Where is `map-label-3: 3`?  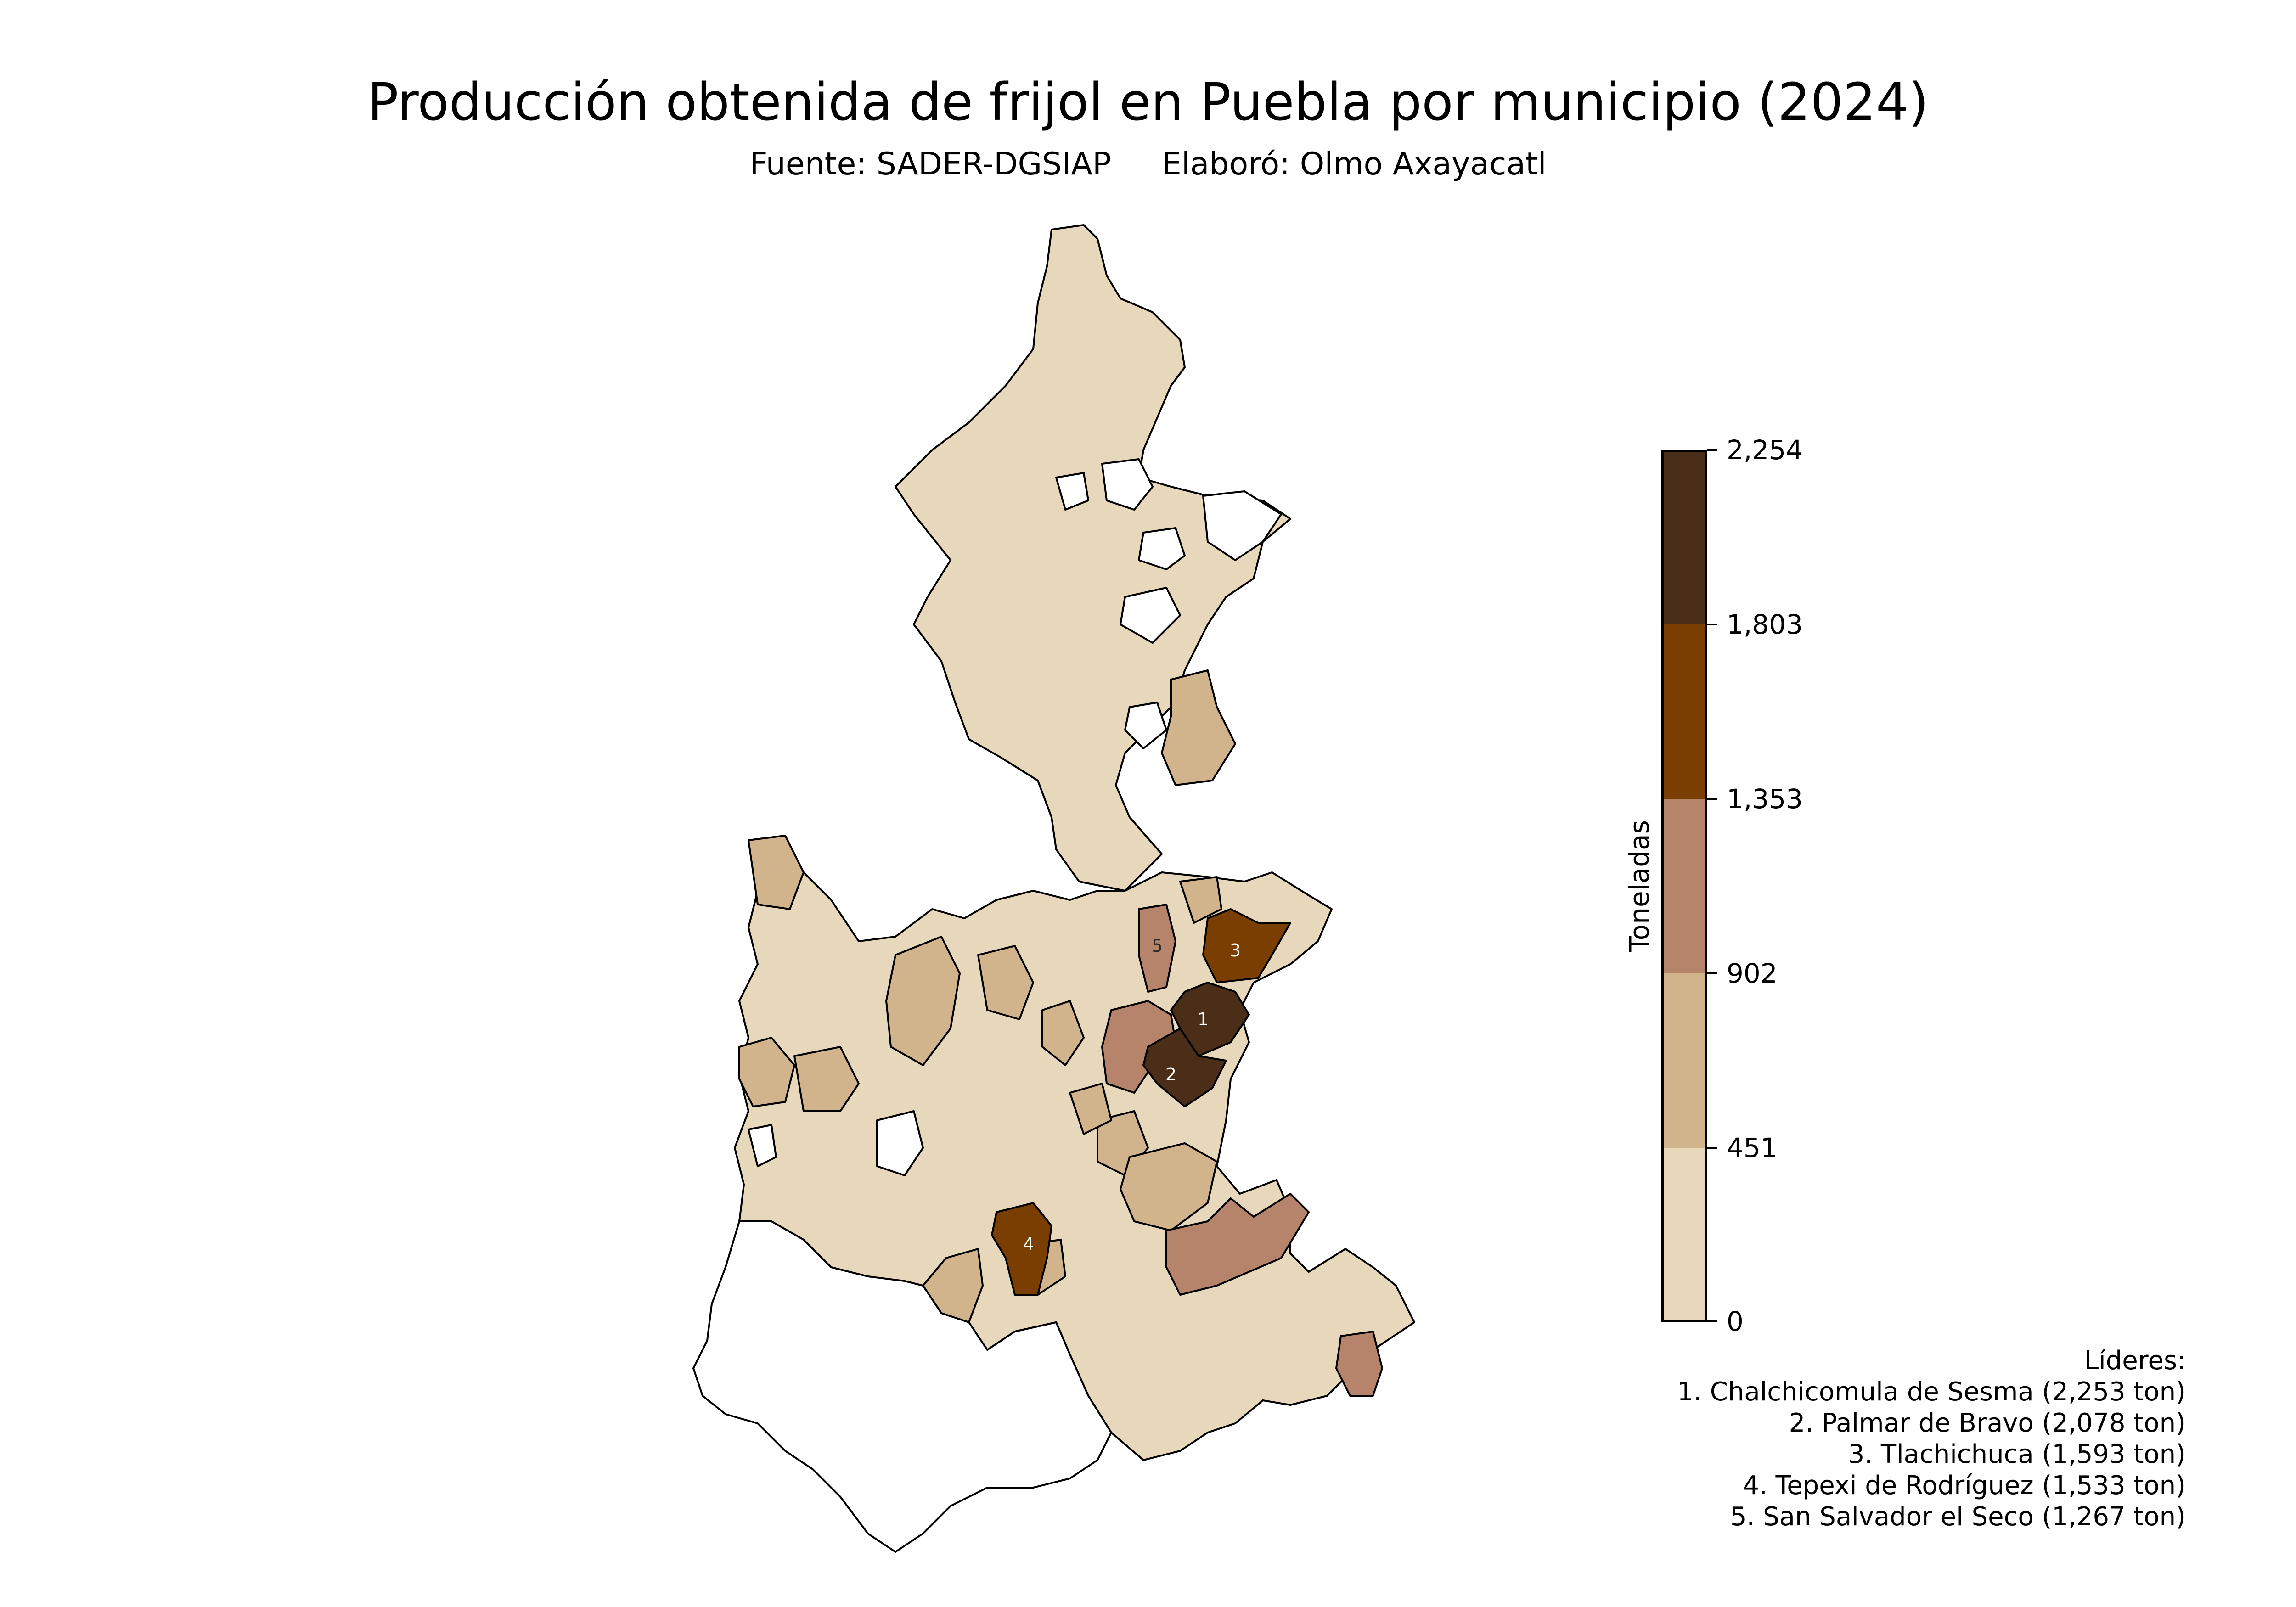
map-label-3: 3 is located at coordinates (1235, 950).